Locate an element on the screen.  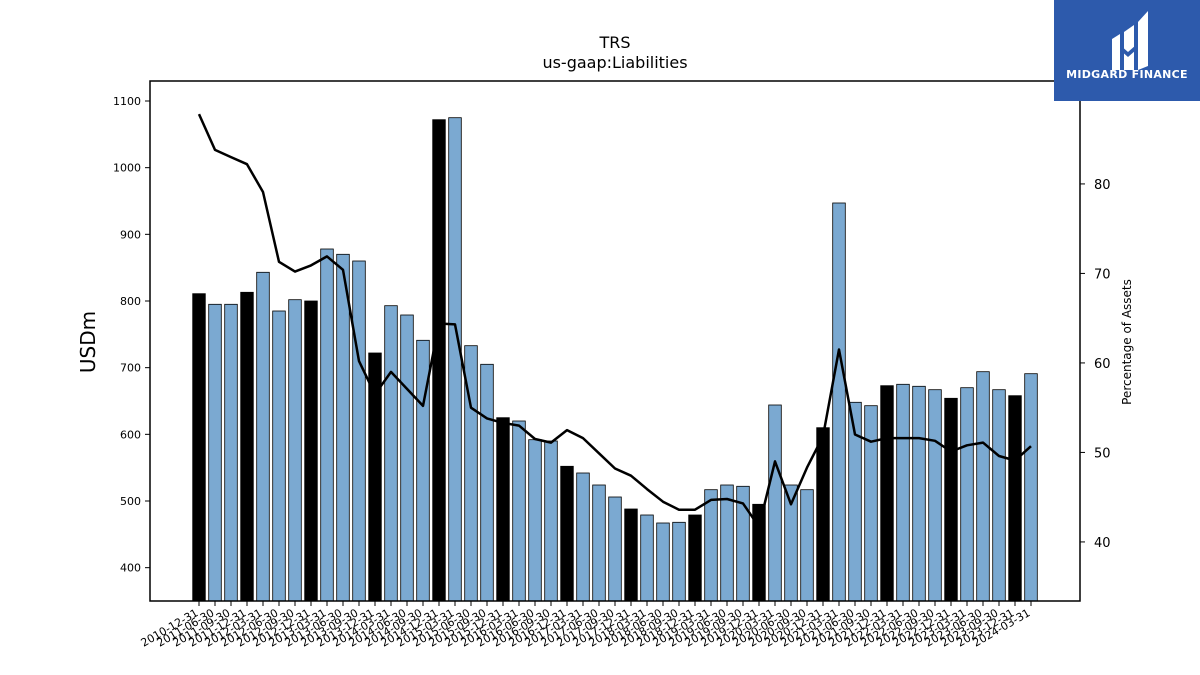
chart-title: TRS is located at coordinates (614, 42).